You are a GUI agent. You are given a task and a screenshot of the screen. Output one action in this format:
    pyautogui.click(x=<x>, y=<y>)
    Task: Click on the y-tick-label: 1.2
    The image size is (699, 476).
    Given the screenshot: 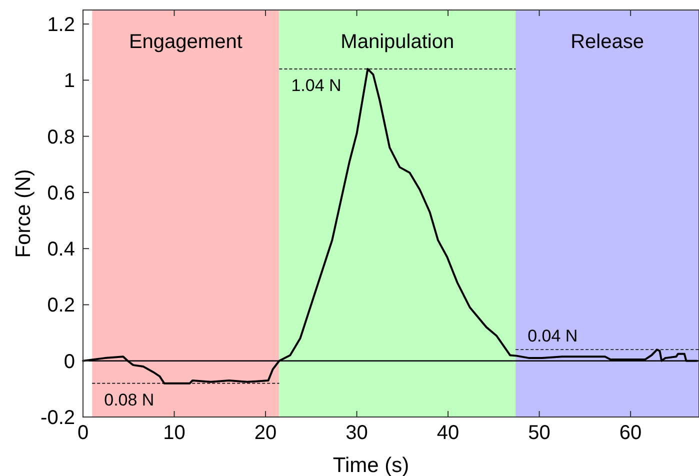 What is the action you would take?
    pyautogui.click(x=61, y=25)
    